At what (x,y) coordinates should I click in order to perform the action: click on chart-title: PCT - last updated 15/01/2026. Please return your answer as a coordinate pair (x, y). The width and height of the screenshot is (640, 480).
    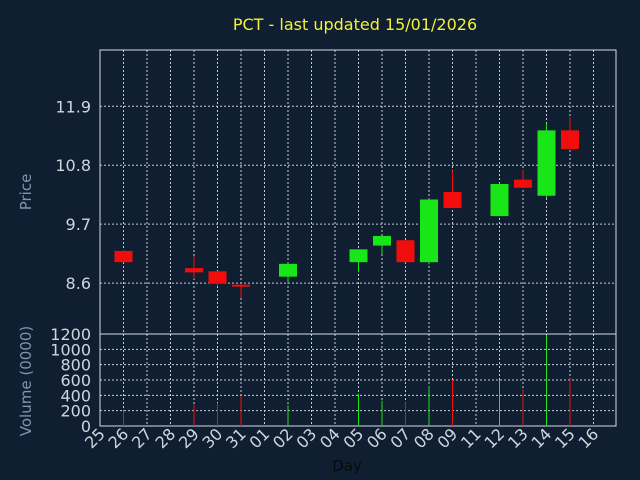
    Looking at the image, I should click on (355, 24).